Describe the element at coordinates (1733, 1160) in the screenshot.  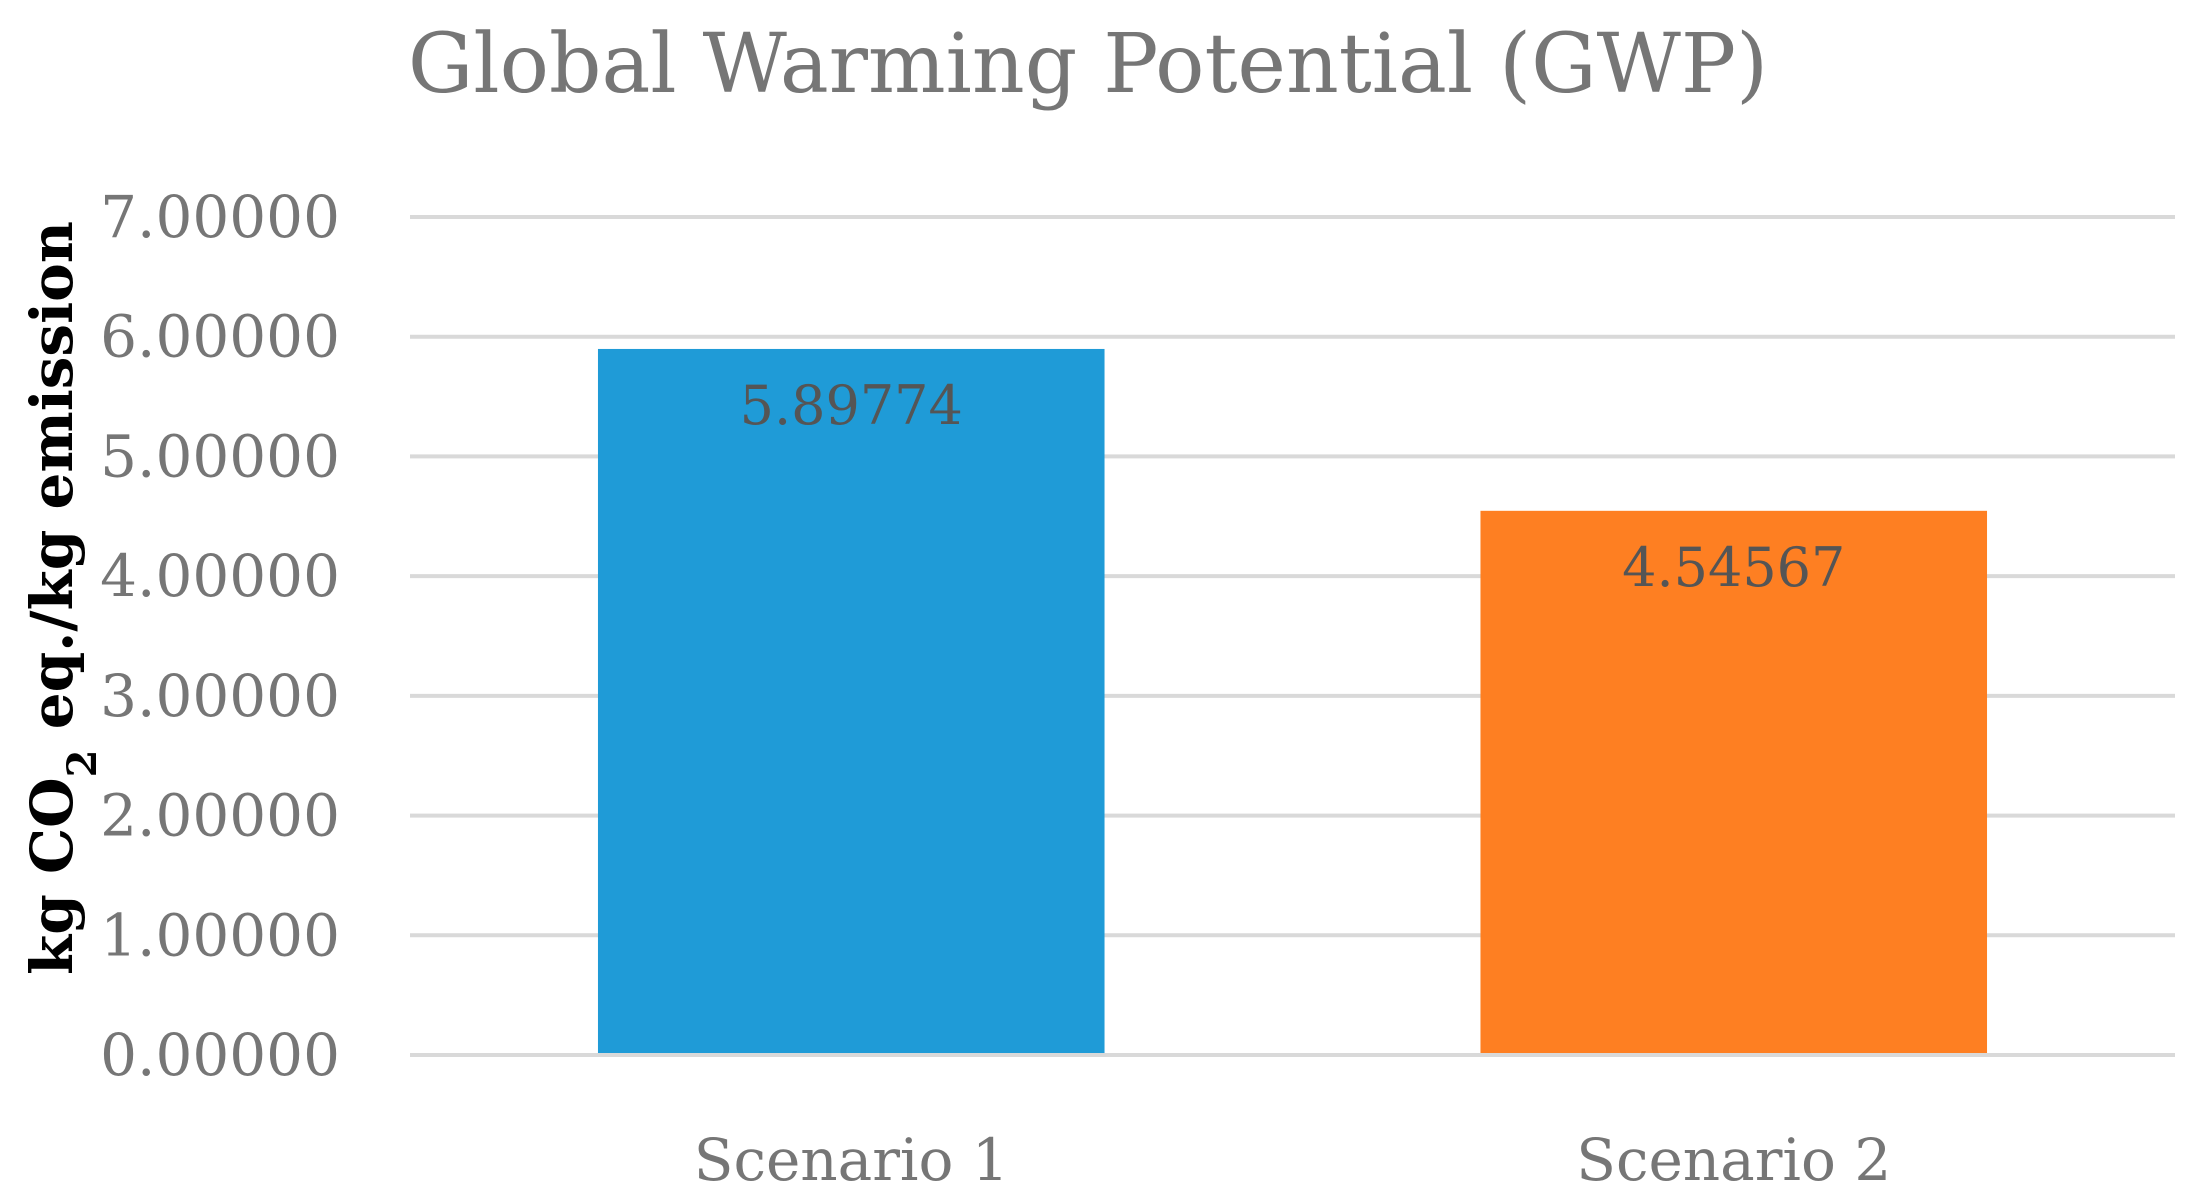
I see `x-tick-label: Scenario 2` at that location.